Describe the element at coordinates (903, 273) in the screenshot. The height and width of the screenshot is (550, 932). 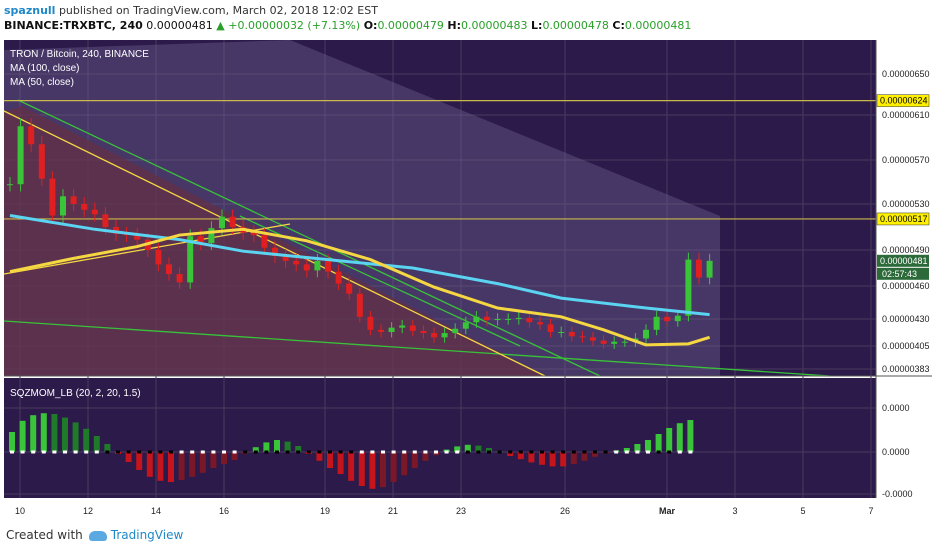
I see `countdown-badge` at that location.